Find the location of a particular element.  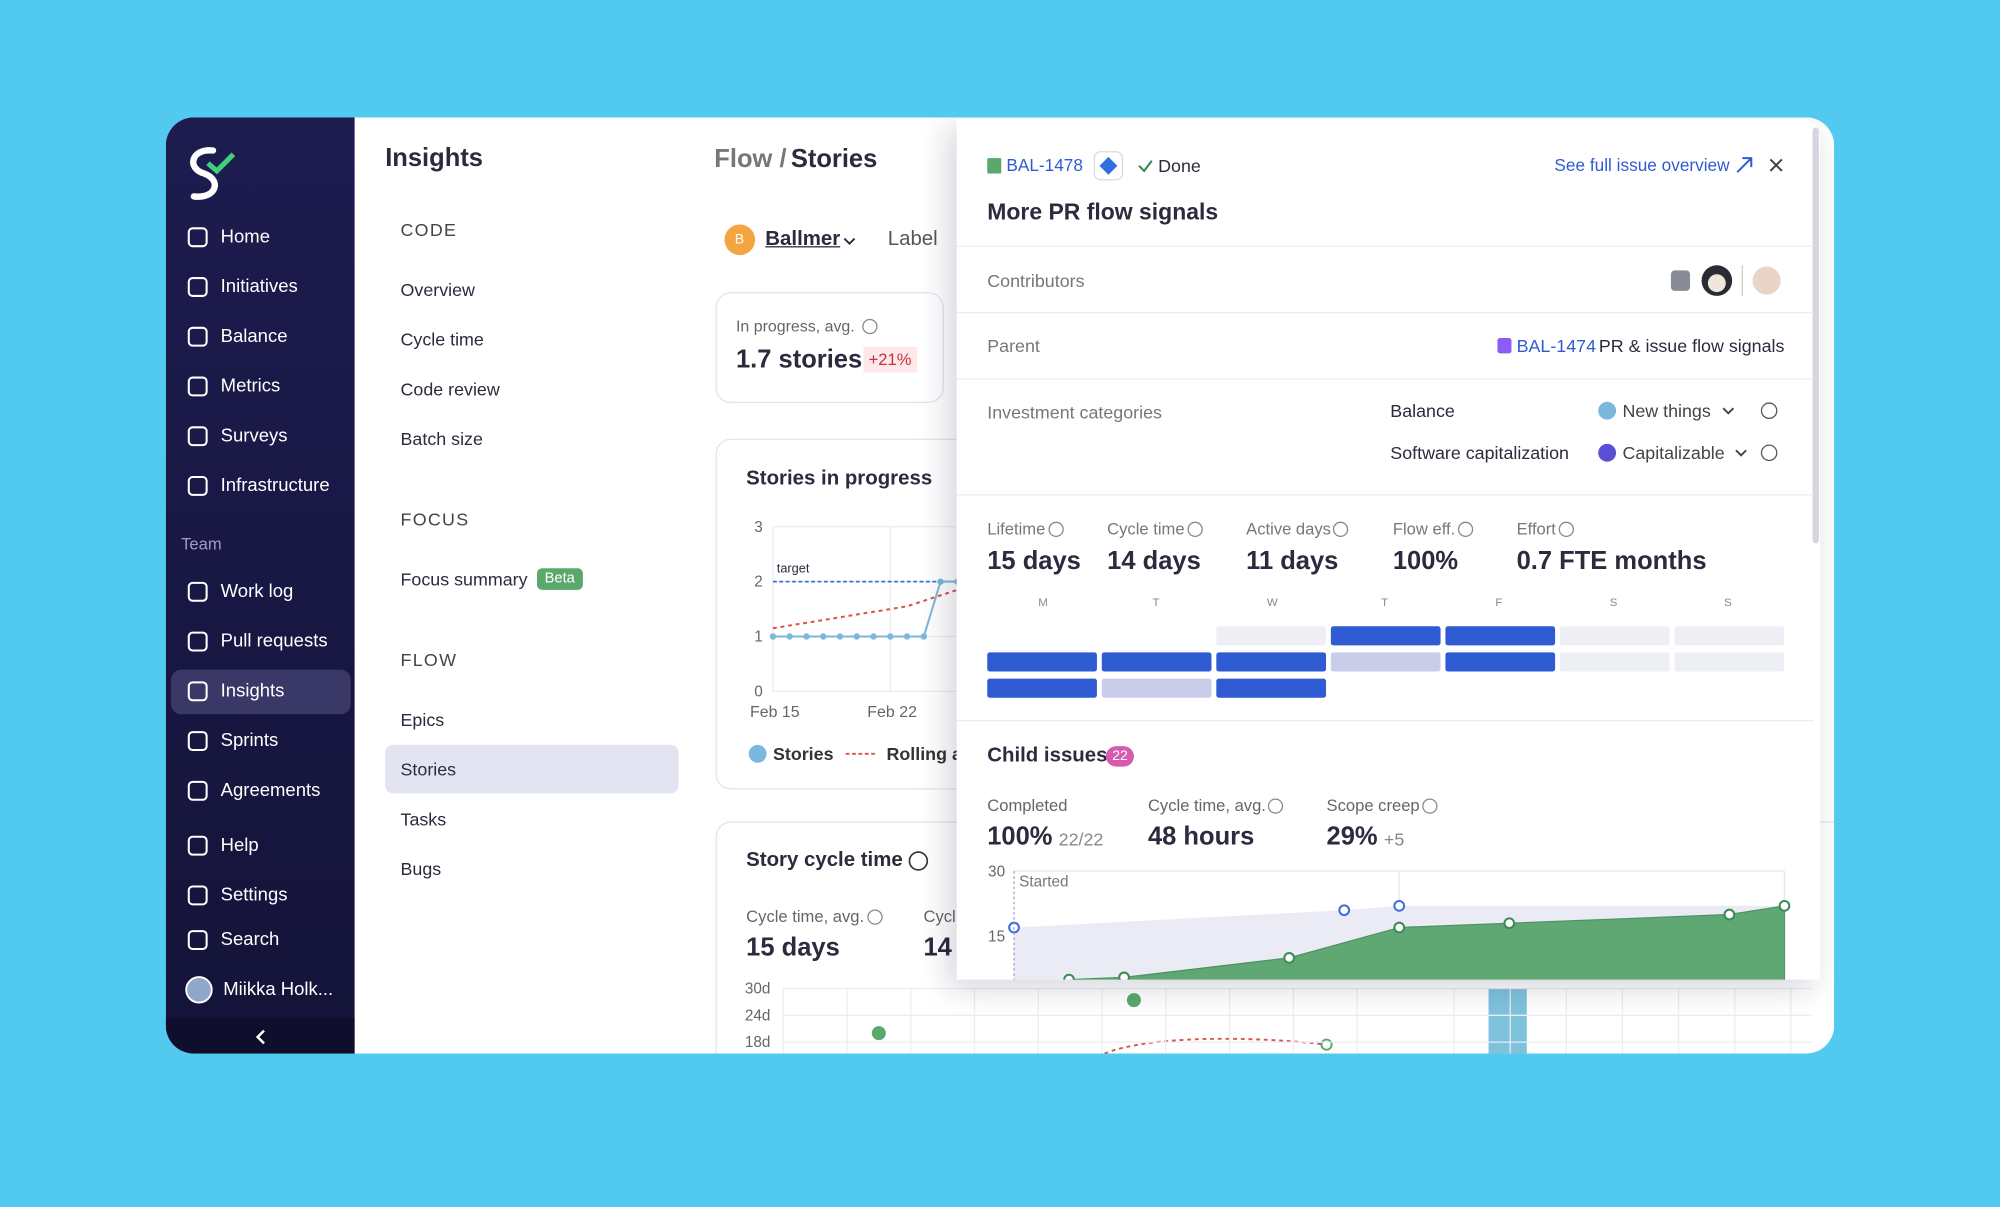

stat-value: 48 hours is located at coordinates (1201, 836).